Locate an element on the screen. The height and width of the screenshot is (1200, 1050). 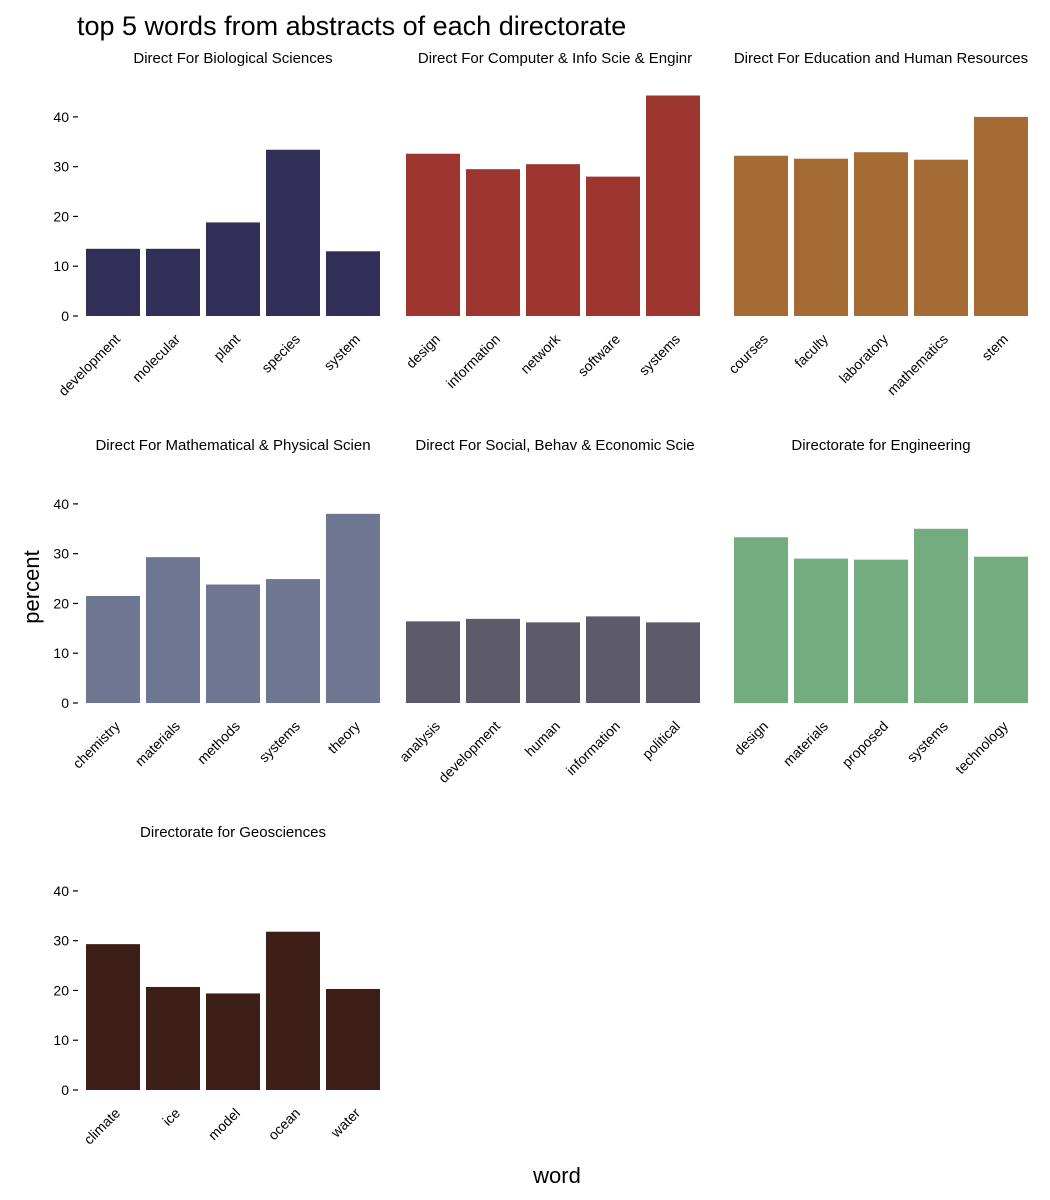
bar-faculty is located at coordinates (821, 237).